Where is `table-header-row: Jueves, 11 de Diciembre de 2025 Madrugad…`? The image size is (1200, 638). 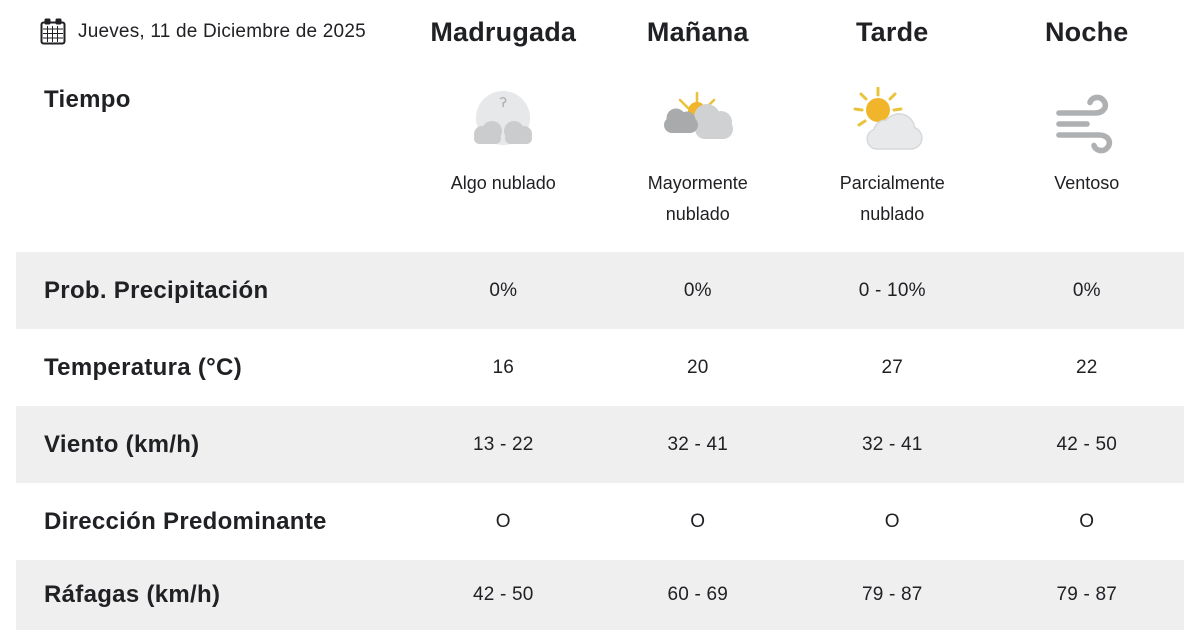
table-header-row: Jueves, 11 de Diciembre de 2025 Madrugad… is located at coordinates (600, 32).